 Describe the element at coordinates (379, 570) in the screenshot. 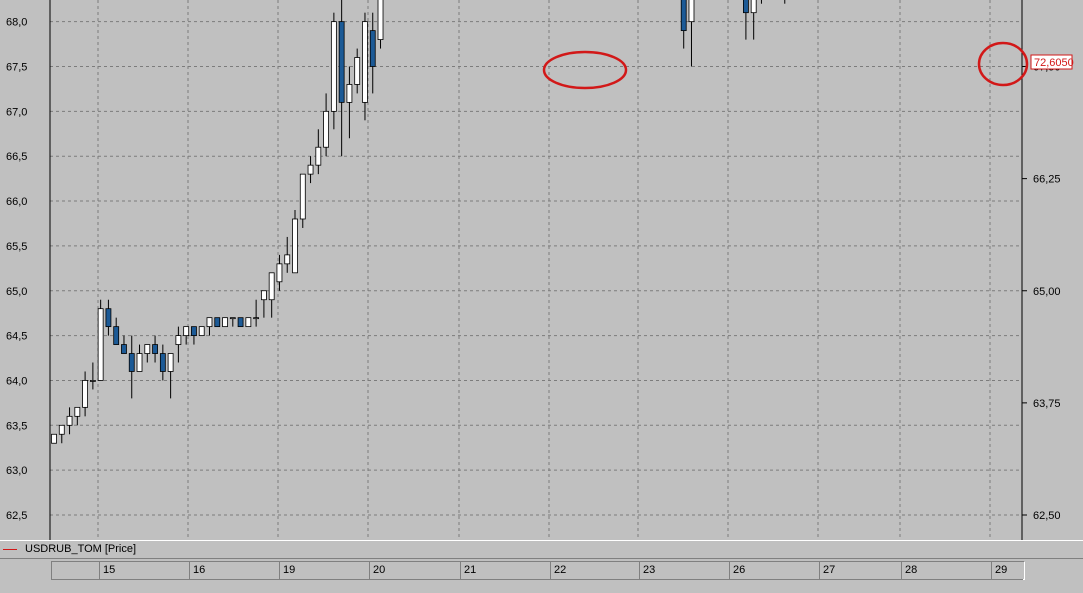

I see `date-label: 20` at that location.